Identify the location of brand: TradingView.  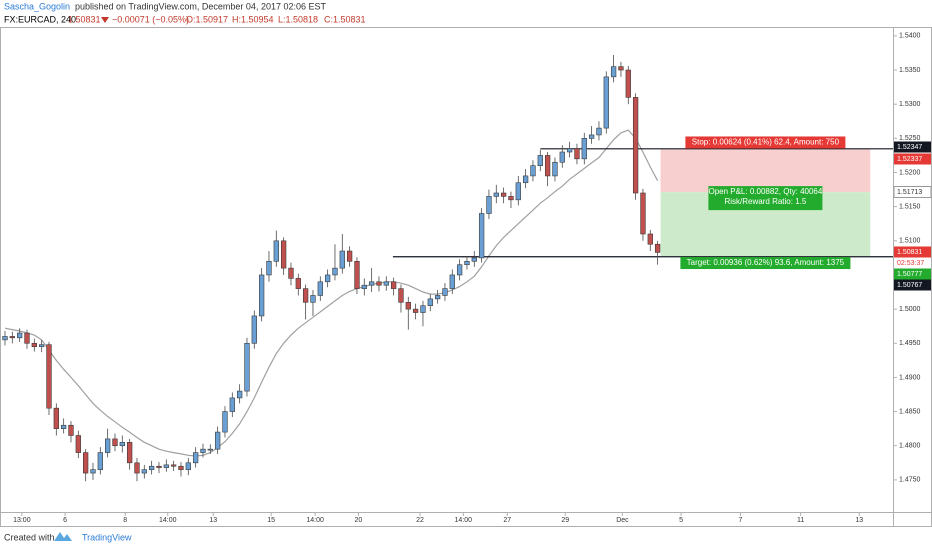
(107, 537).